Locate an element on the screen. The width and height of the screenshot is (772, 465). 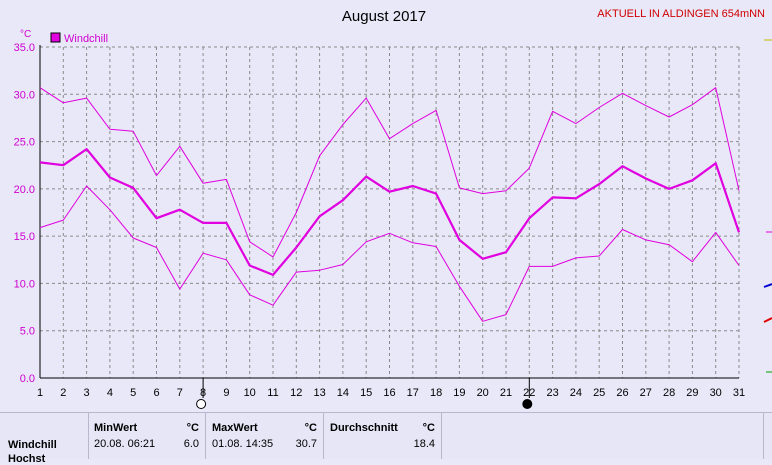
x-tick-label: 24 is located at coordinates (576, 393).